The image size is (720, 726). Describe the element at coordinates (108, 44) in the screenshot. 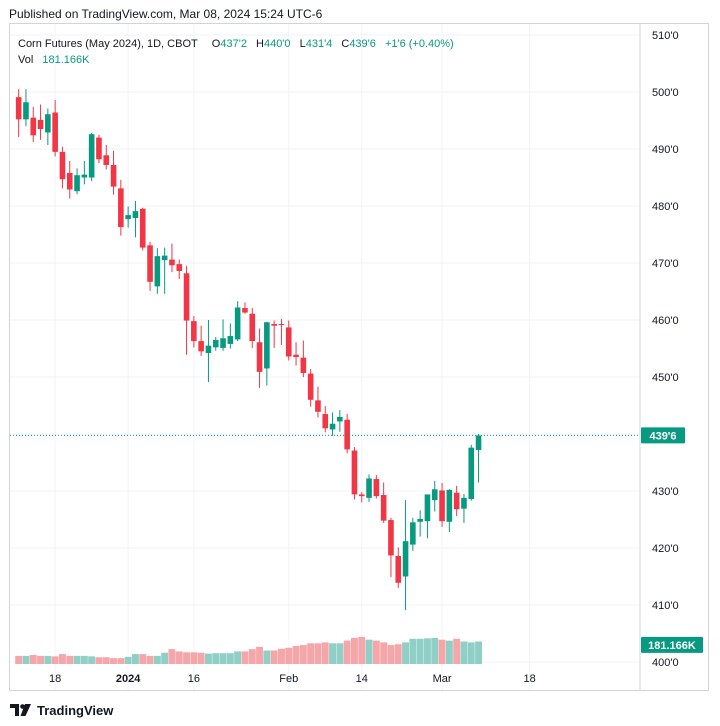

I see `legend-symbol: Corn Futures (May 2024), 1D, CBOT` at that location.